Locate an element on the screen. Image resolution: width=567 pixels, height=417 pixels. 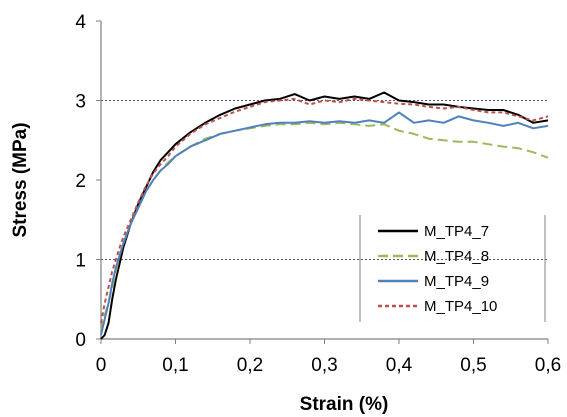
y-tick-label: 1 is located at coordinates (80, 261).